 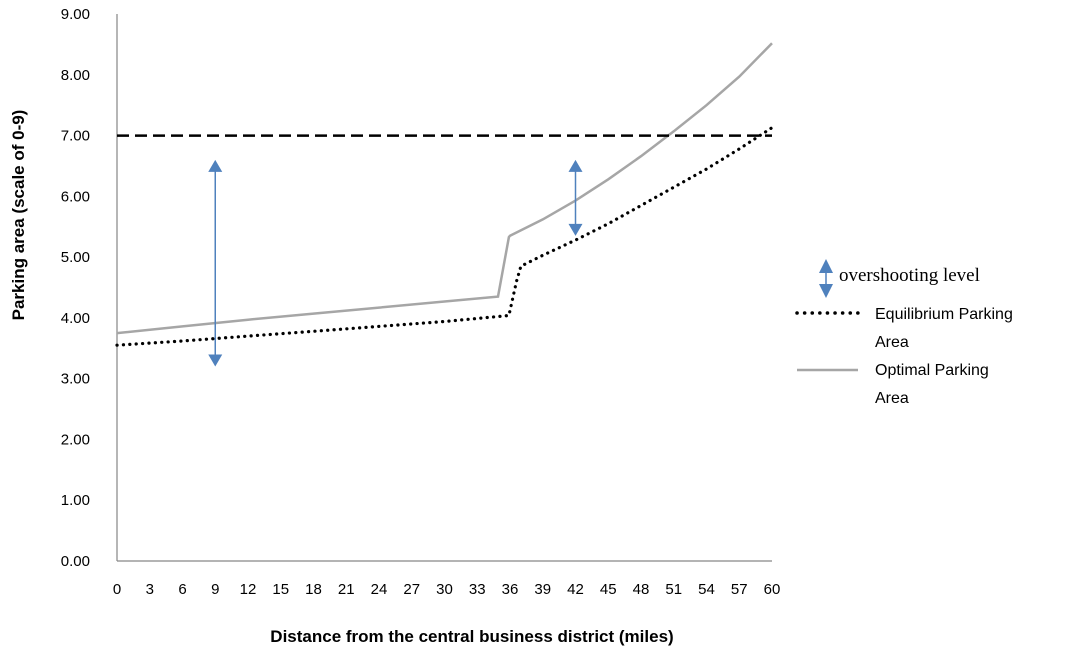 I want to click on x-tick-label: 48, so click(x=641, y=589).